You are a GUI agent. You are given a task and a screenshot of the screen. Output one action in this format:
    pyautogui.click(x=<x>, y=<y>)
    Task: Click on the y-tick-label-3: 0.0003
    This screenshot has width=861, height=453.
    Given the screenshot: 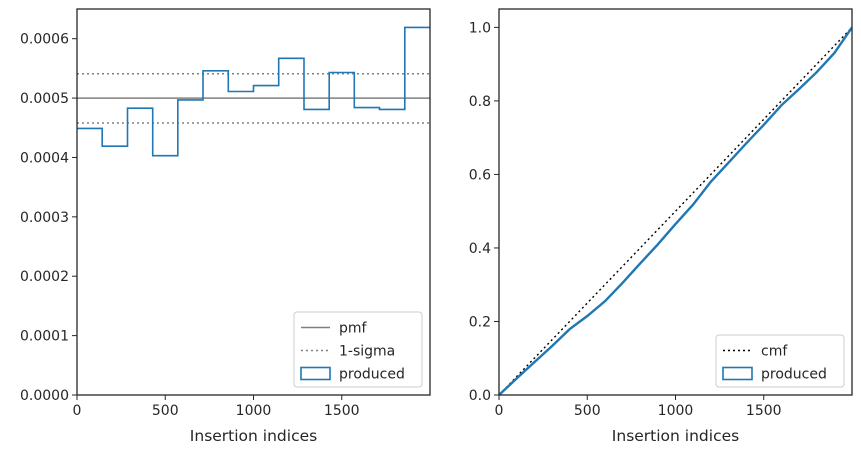 What is the action you would take?
    pyautogui.click(x=44, y=218)
    